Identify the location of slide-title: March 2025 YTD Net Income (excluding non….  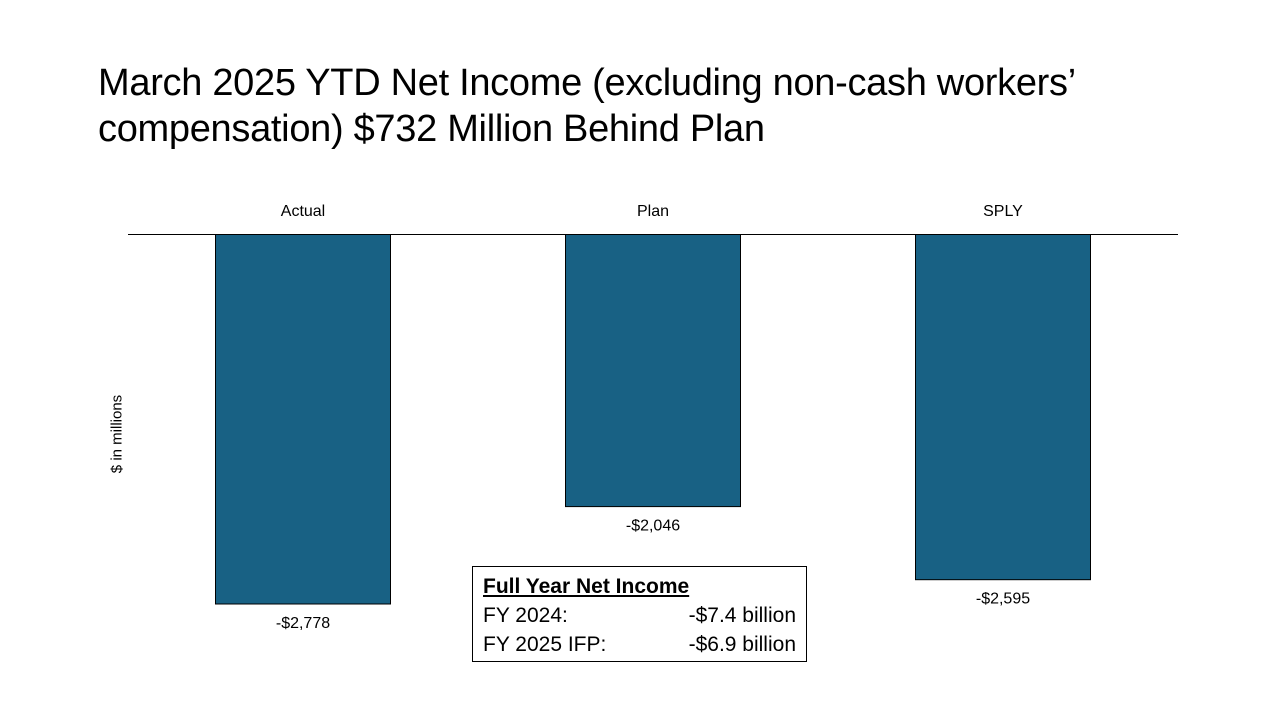
(586, 106).